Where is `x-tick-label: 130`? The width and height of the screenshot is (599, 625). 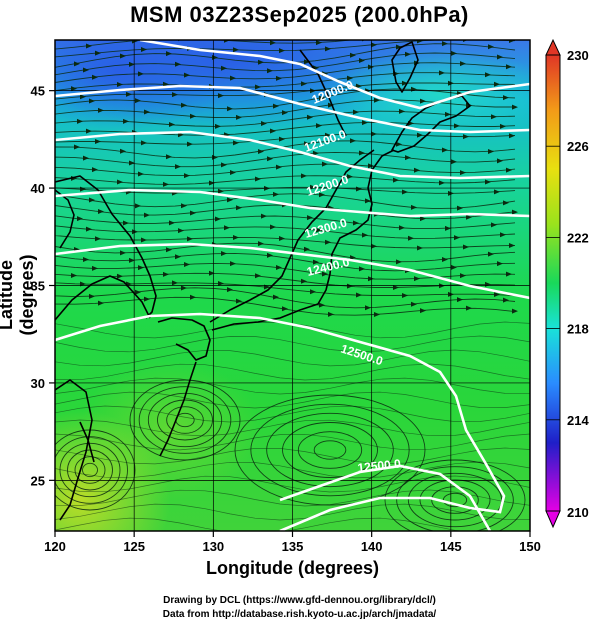 x-tick-label: 130 is located at coordinates (213, 546).